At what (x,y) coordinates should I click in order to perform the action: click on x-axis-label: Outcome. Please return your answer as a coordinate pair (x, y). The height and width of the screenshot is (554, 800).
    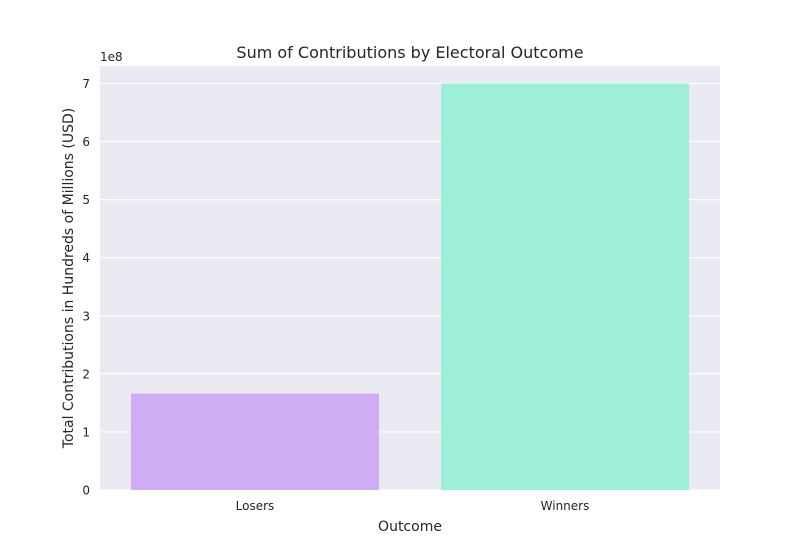
    Looking at the image, I should click on (410, 527).